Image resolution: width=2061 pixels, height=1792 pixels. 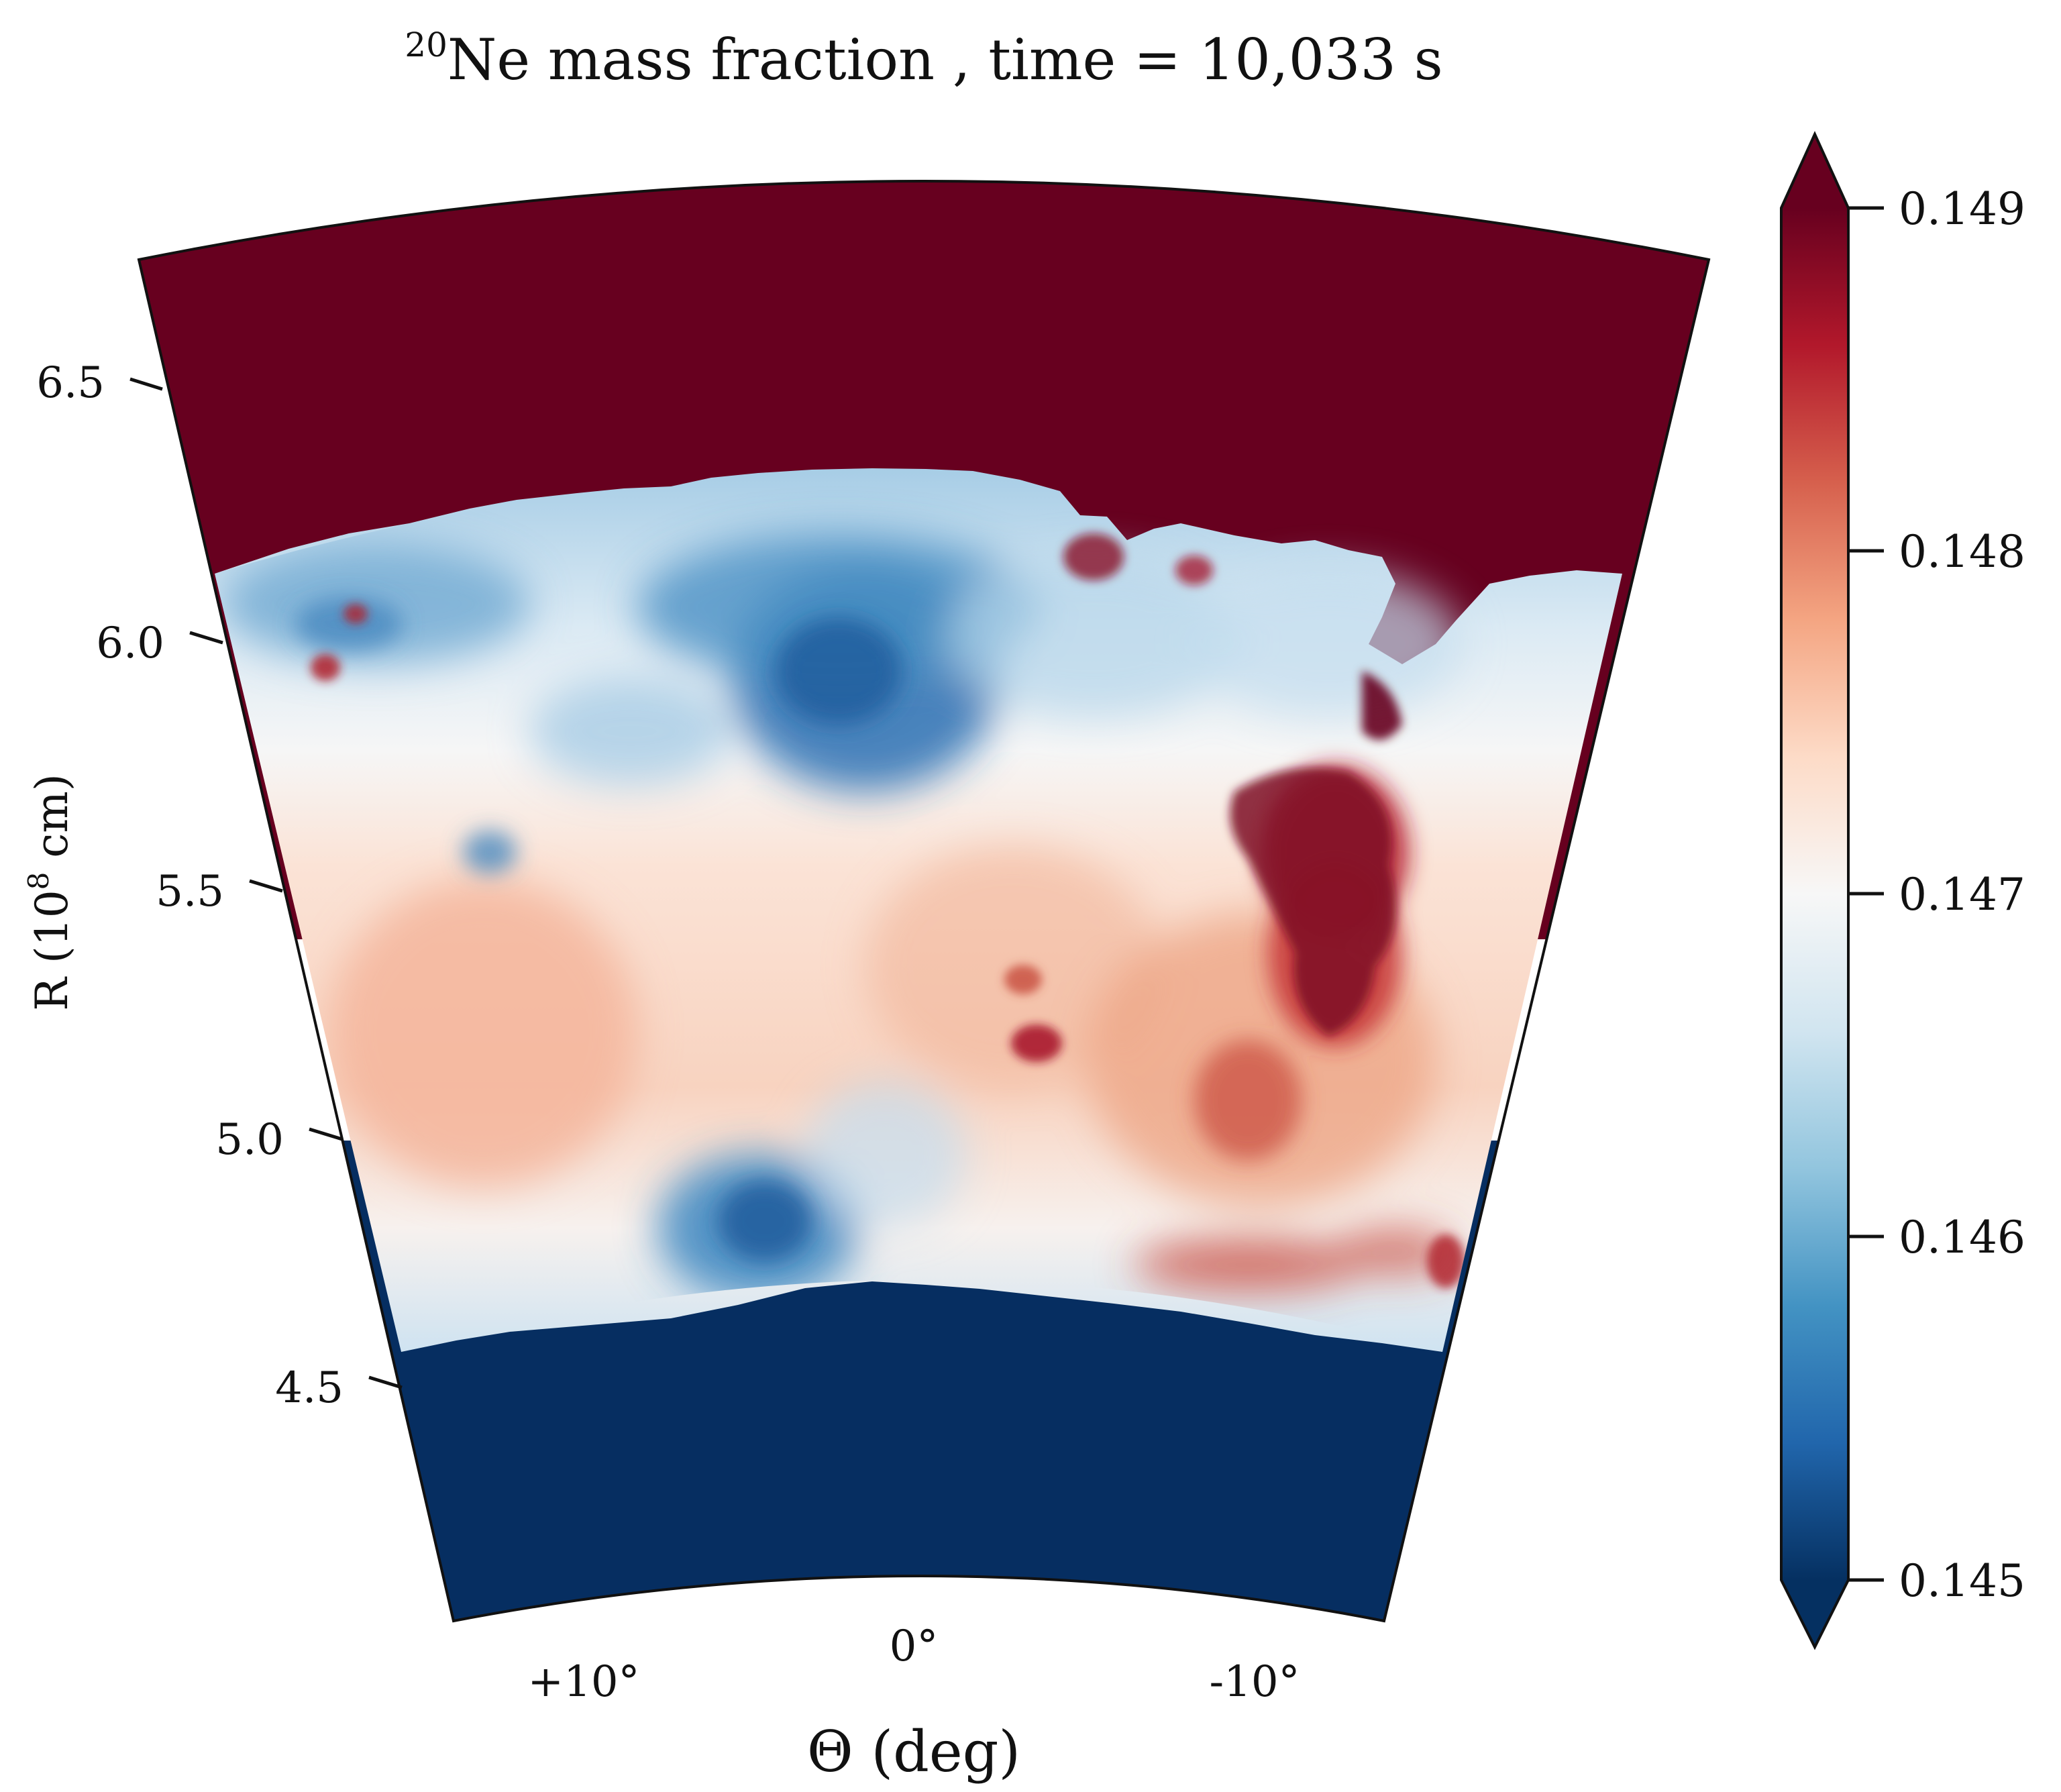 I want to click on cb-tick-label-0-148: 0.148, so click(x=1962, y=552).